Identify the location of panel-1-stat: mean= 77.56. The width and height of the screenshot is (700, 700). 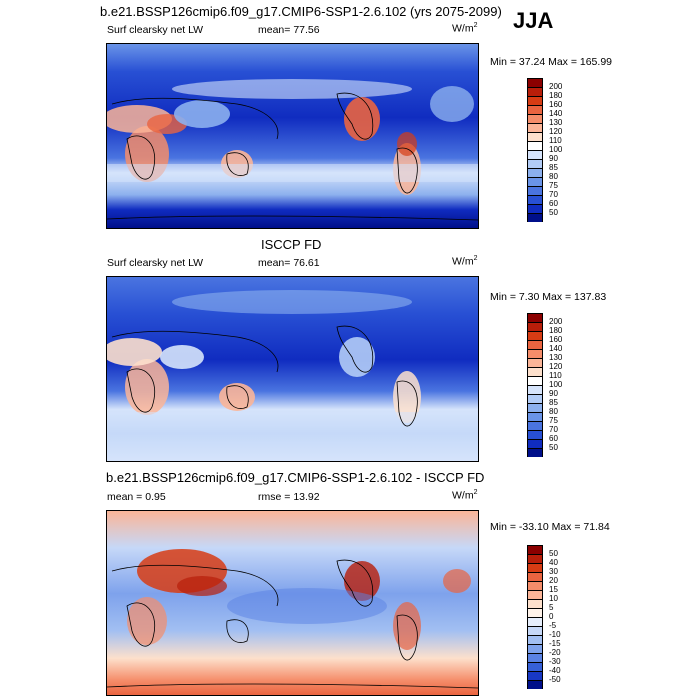
(289, 30).